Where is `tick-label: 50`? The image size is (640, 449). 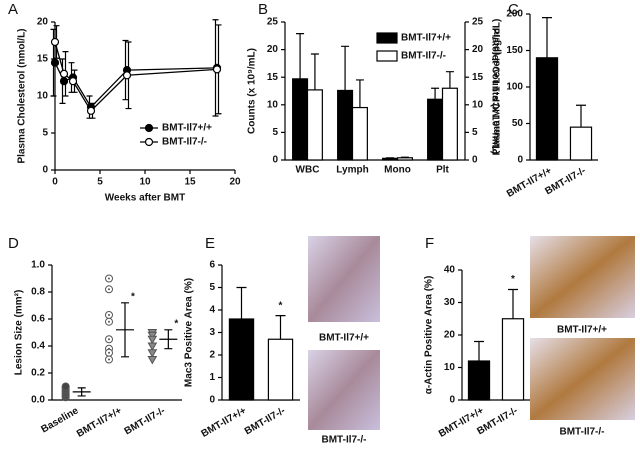
tick-label: 50 is located at coordinates (518, 123).